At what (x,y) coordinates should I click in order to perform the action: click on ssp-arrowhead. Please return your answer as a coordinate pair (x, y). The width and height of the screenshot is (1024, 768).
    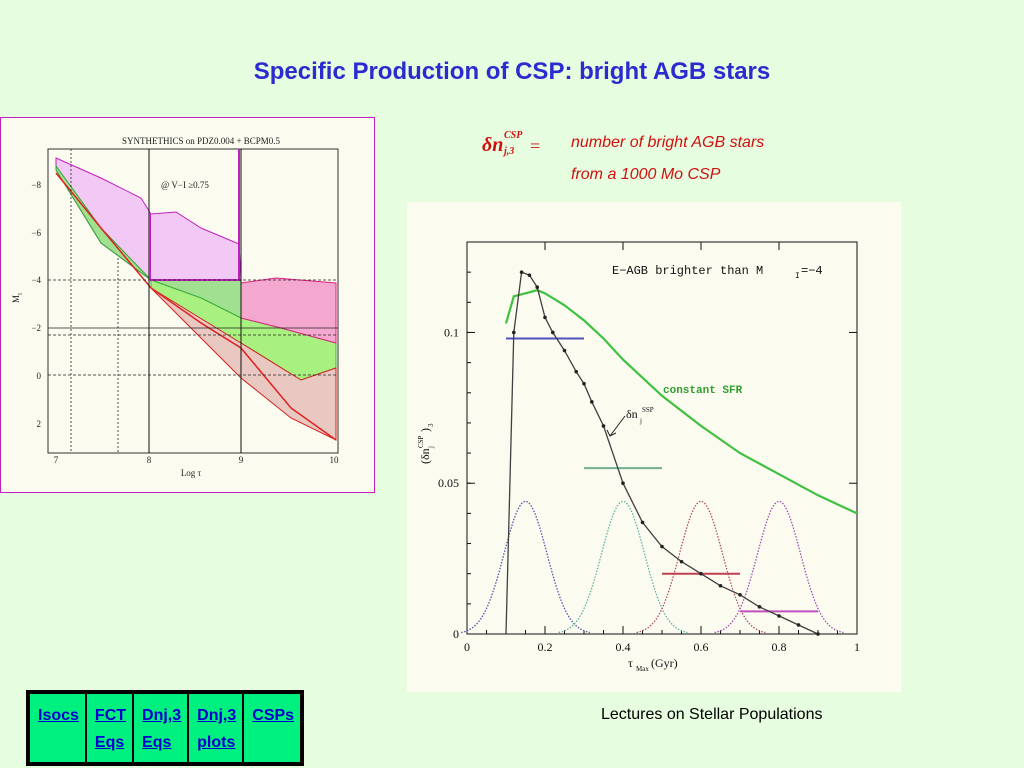
    Looking at the image, I should click on (611, 433).